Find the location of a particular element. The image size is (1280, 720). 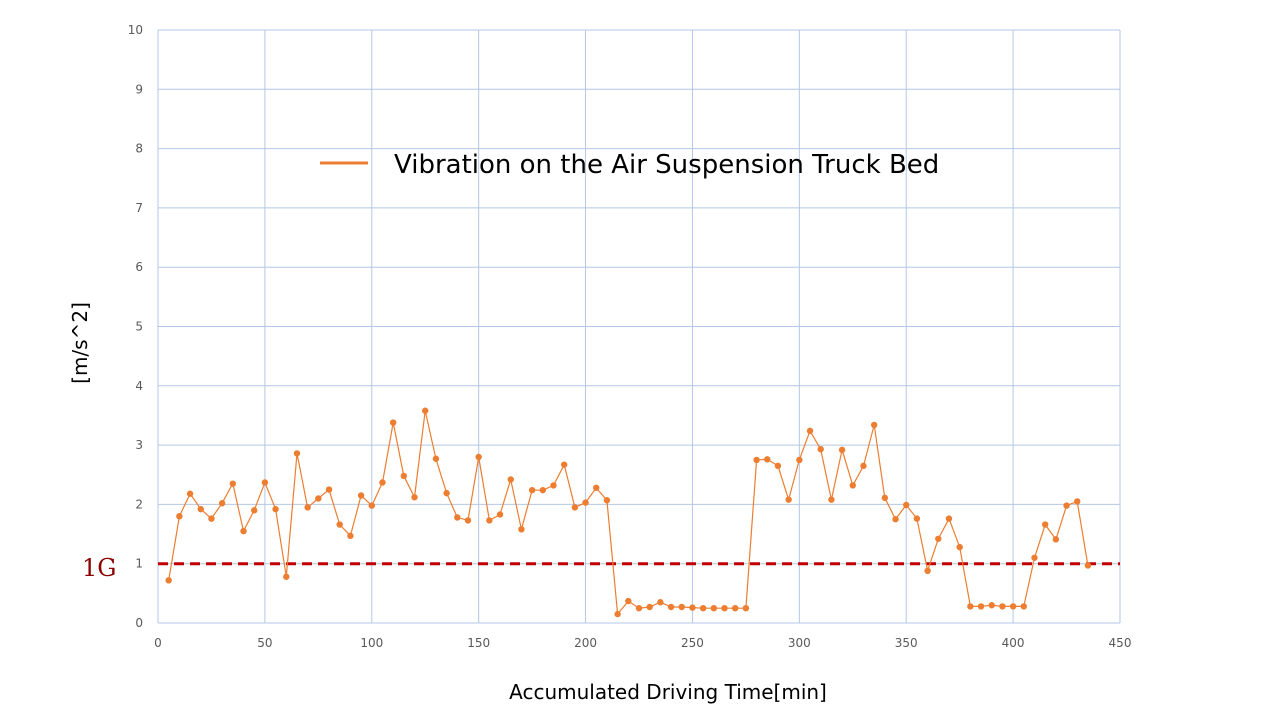

x-tick-label: 100 is located at coordinates (371, 643).